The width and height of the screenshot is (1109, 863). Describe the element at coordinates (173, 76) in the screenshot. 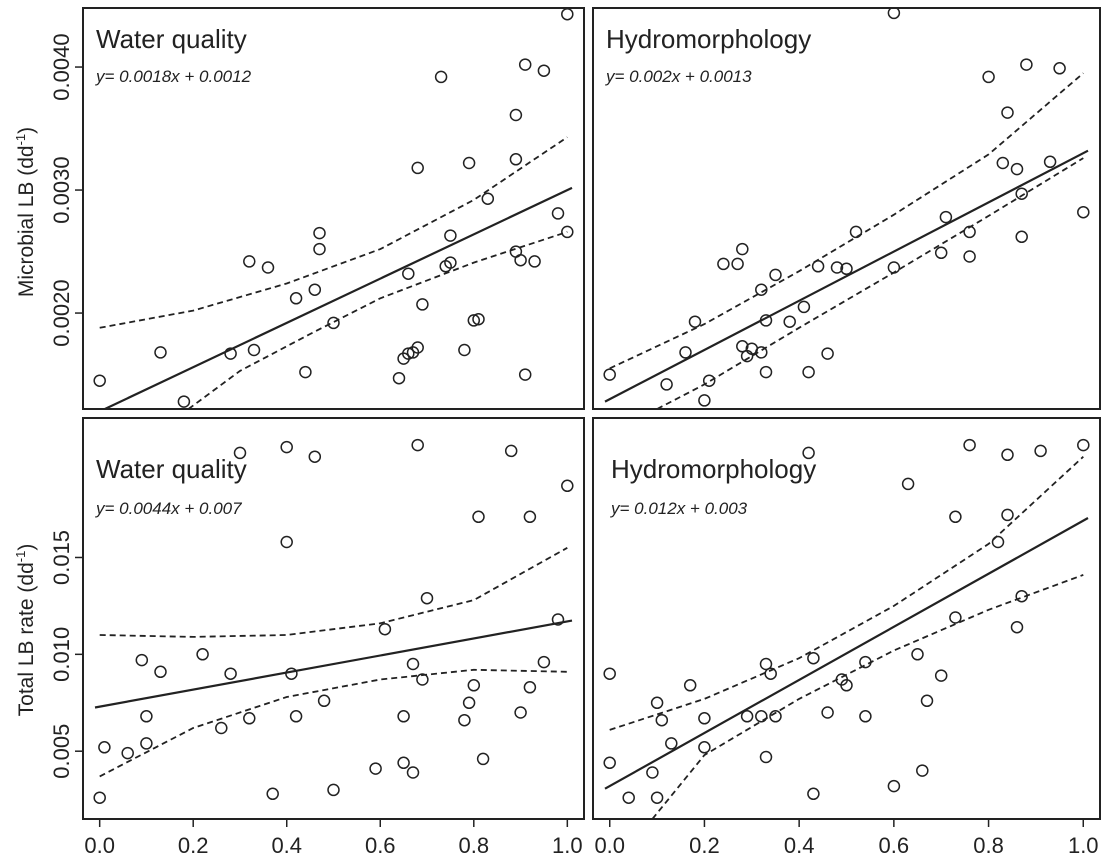

I see `regression-equation: y= 0.0018x + 0.0012` at that location.